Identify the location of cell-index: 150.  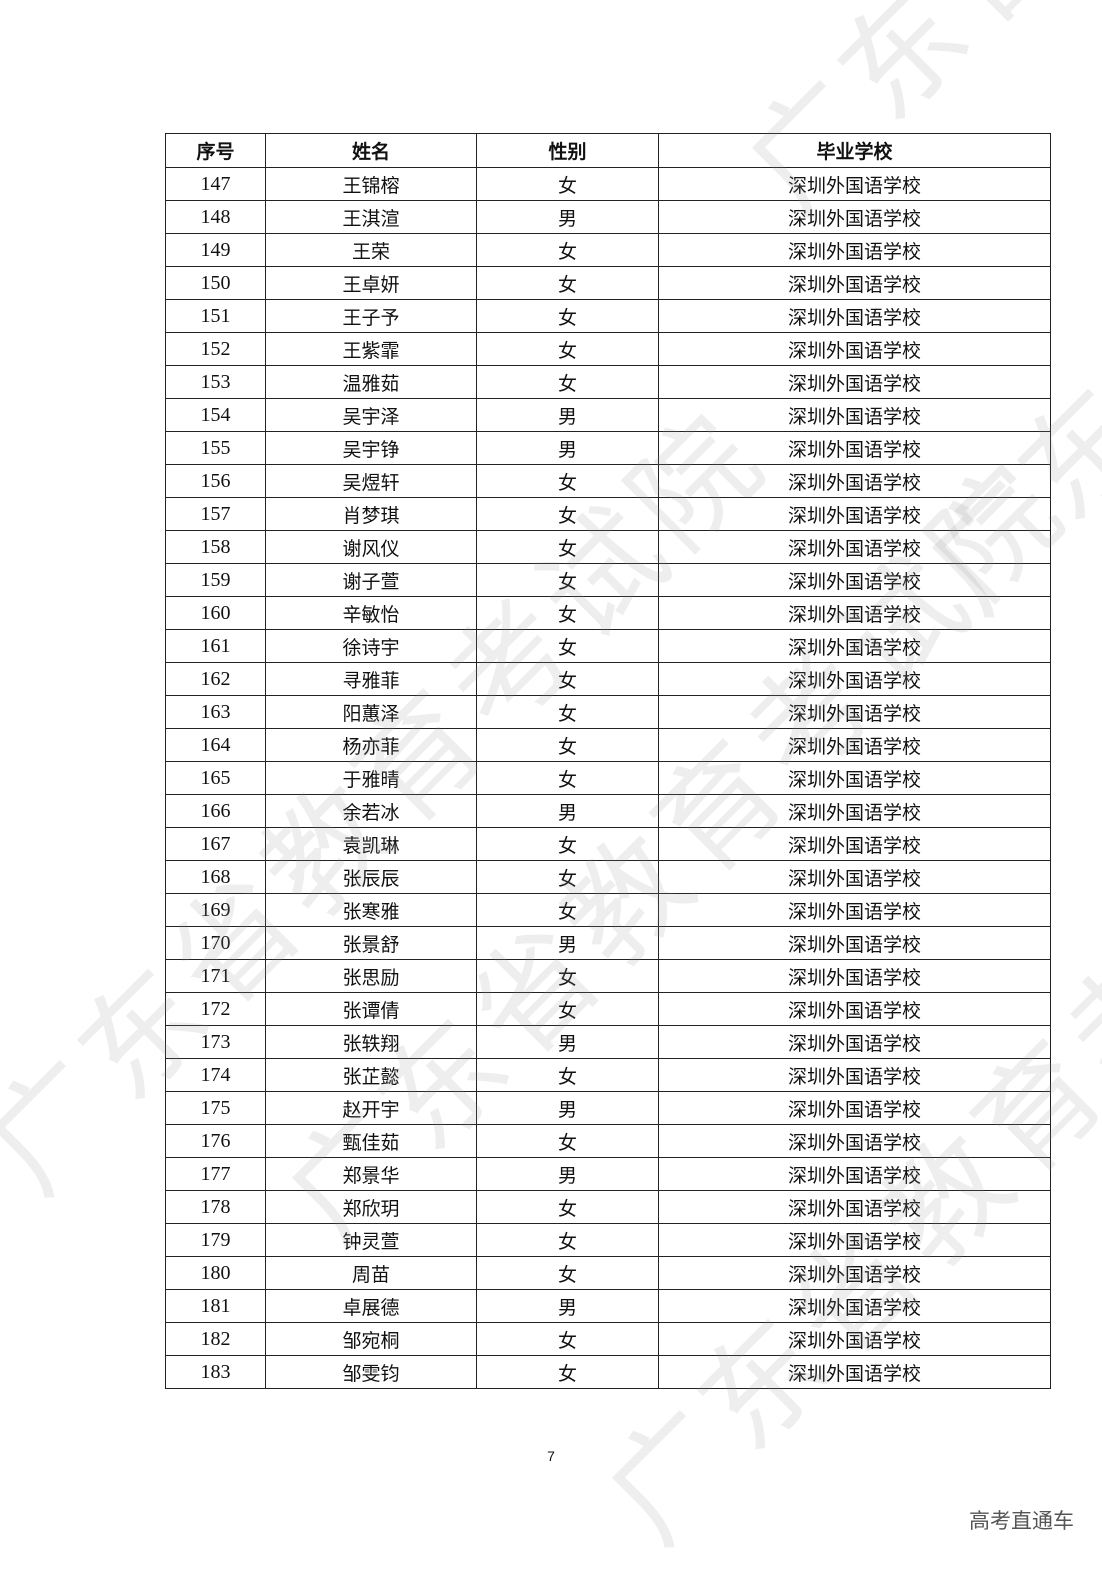
(215, 283).